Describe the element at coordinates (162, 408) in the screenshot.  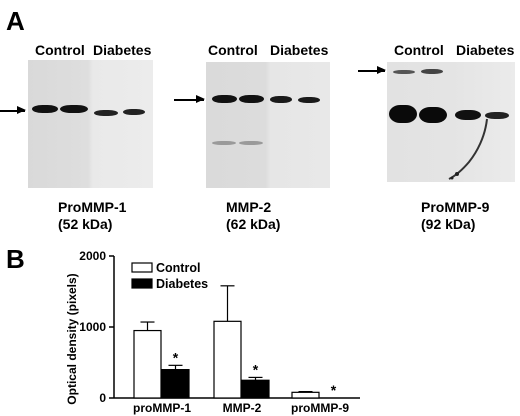
I see `x-tick-label: proMMP-1` at that location.